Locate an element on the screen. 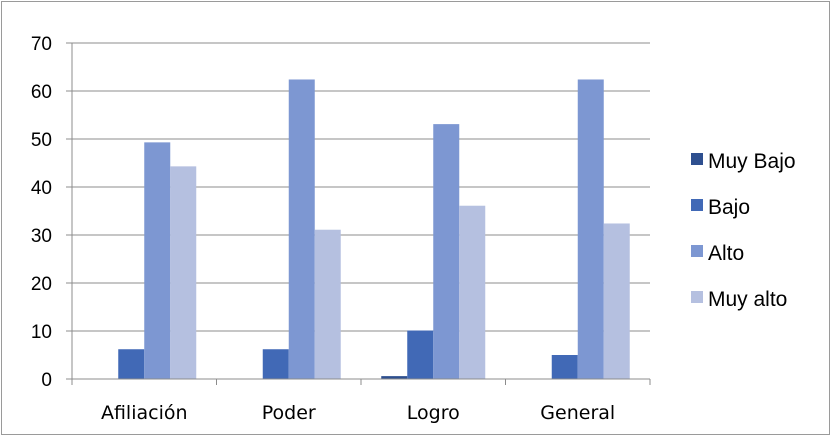 This screenshot has height=438, width=833. x-tick-label: Afiliación is located at coordinates (144, 413).